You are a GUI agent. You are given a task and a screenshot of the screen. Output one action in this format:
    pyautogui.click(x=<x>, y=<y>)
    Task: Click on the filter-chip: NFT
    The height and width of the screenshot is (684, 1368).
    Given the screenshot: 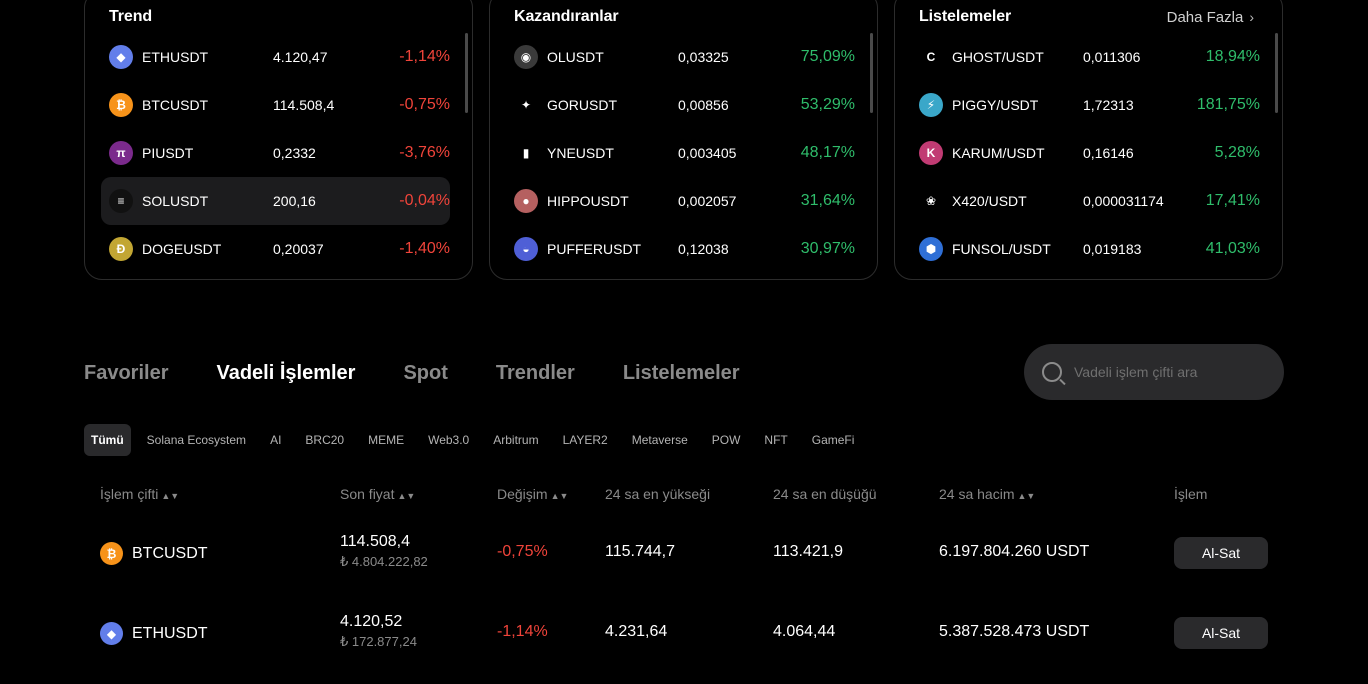 What is the action you would take?
    pyautogui.click(x=776, y=440)
    